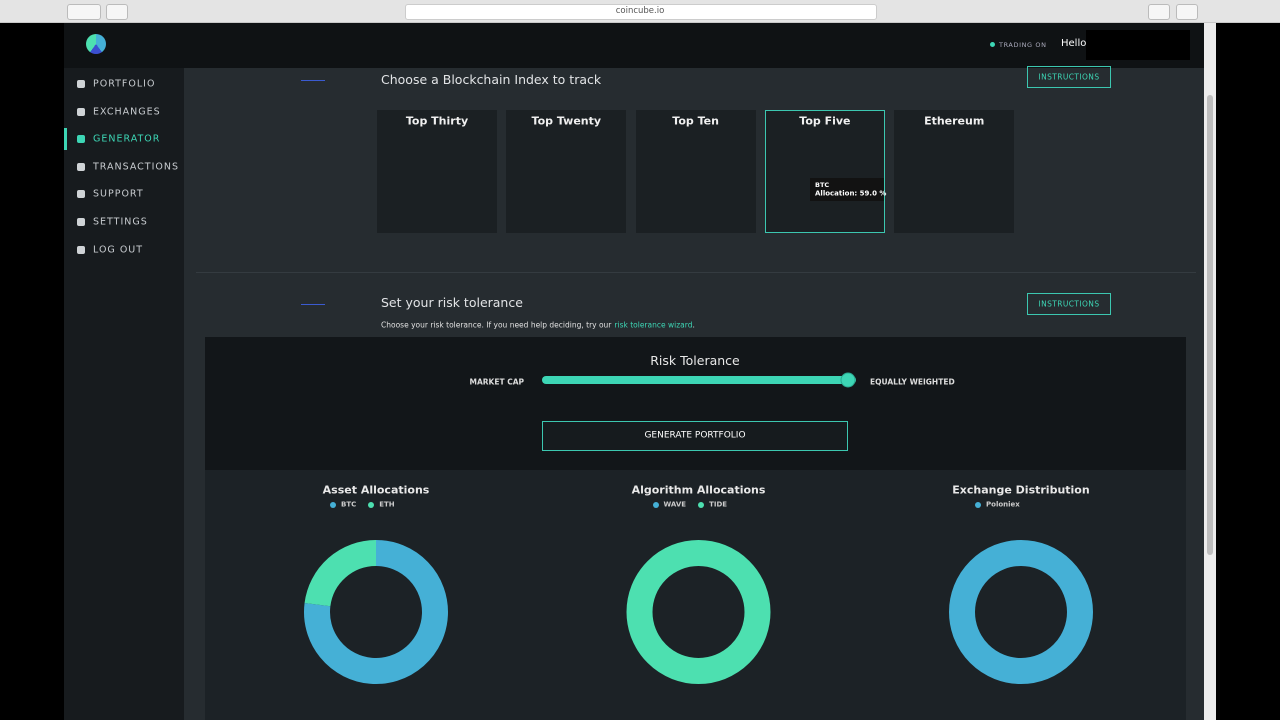 The height and width of the screenshot is (720, 1280). Describe the element at coordinates (127, 111) in the screenshot. I see `nav-item: EXCHANGES` at that location.